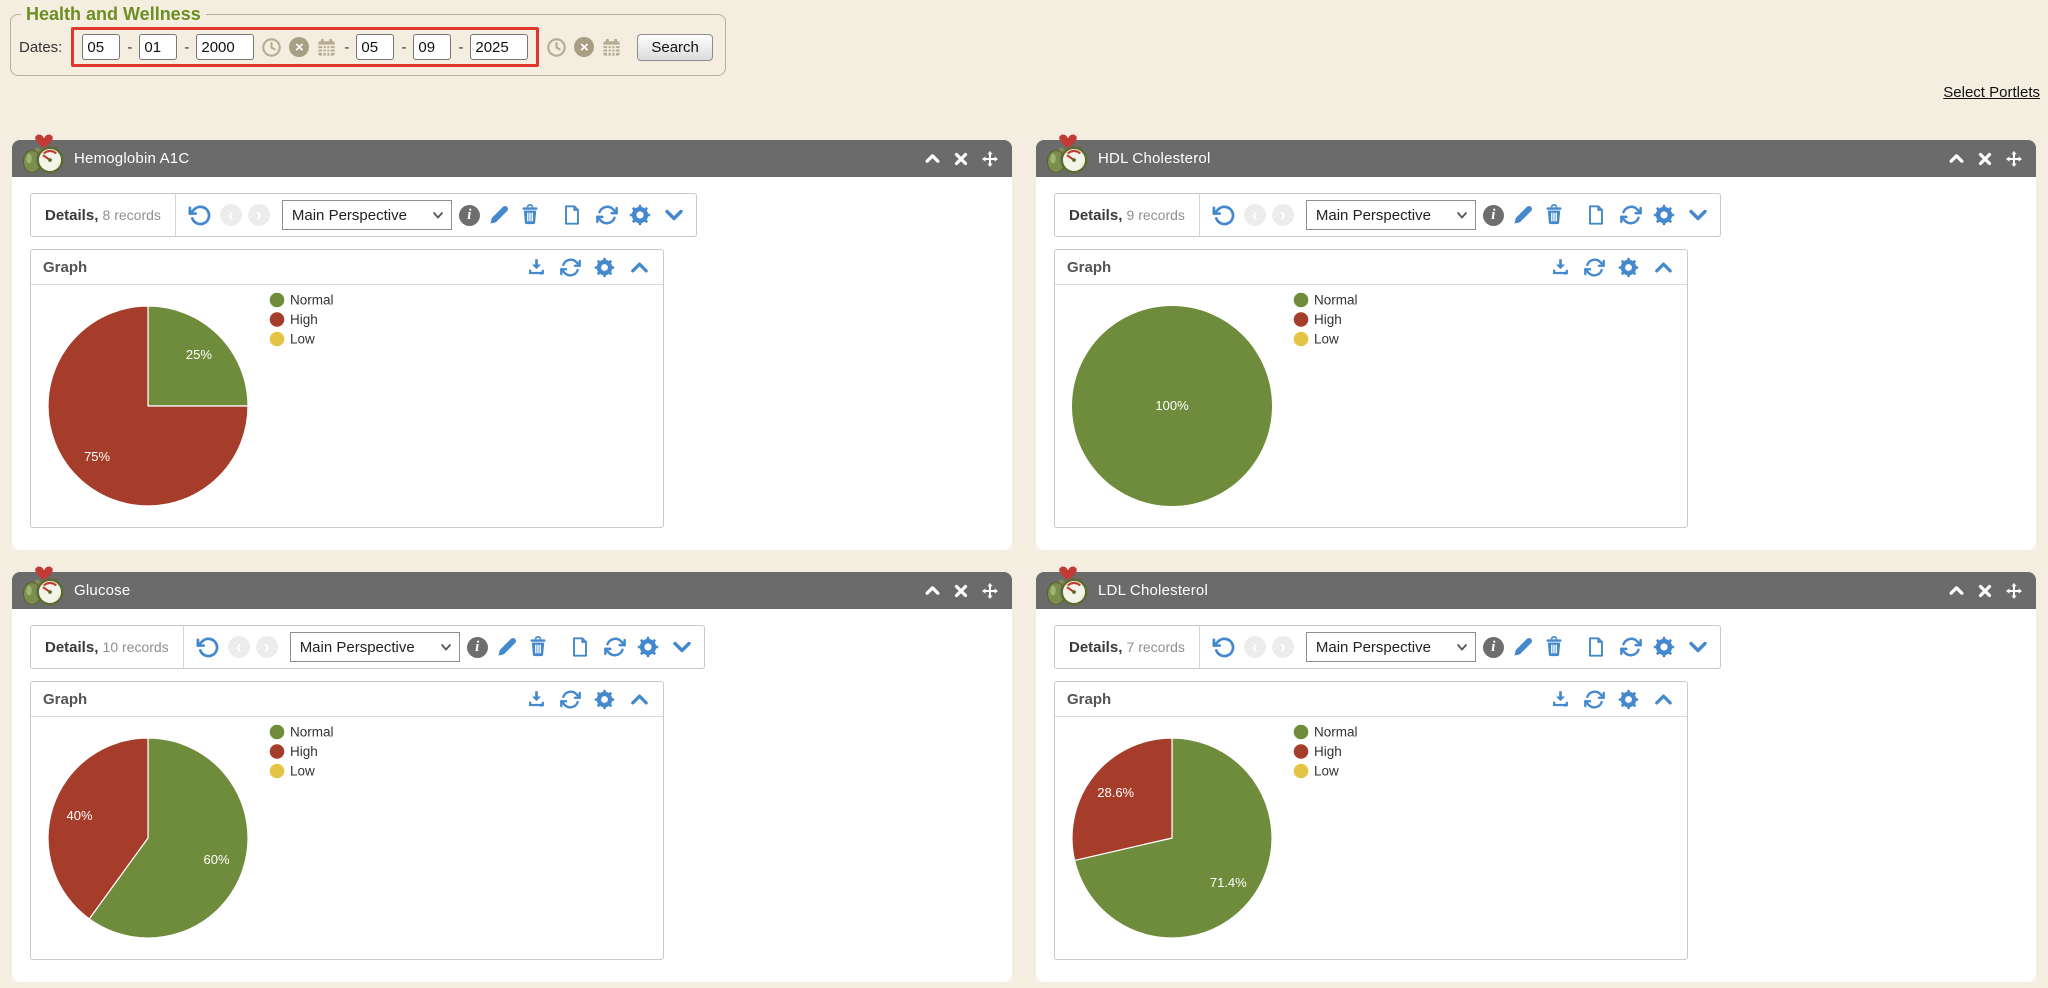 The image size is (2048, 988). I want to click on health-gauge-icon, so click(44, 154).